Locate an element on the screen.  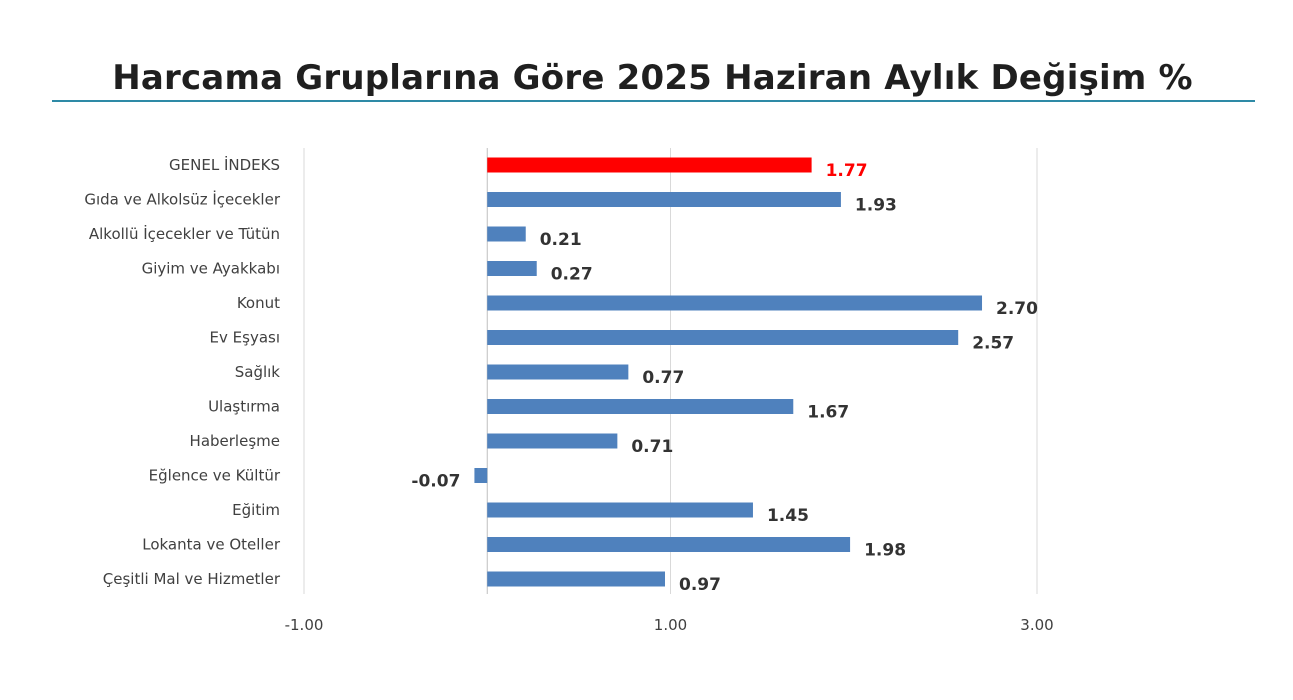
x-tick-label: 1.00 is located at coordinates (670, 625).